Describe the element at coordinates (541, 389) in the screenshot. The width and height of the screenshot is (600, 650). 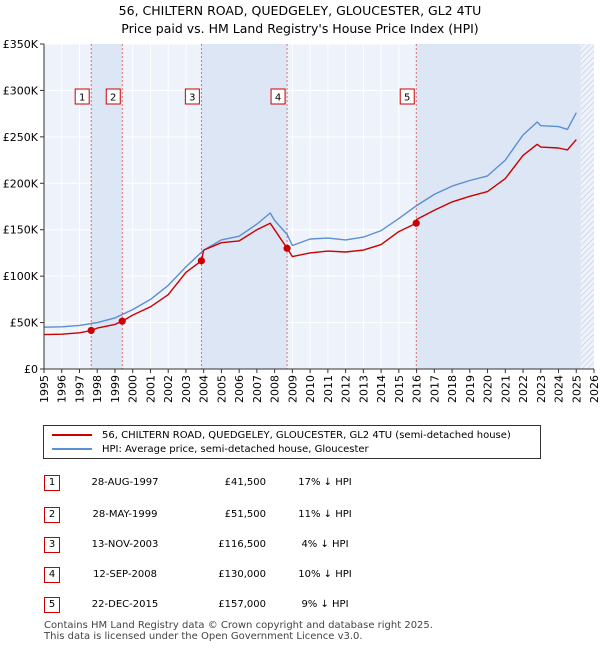
I see `x-tick-label: 2023` at that location.